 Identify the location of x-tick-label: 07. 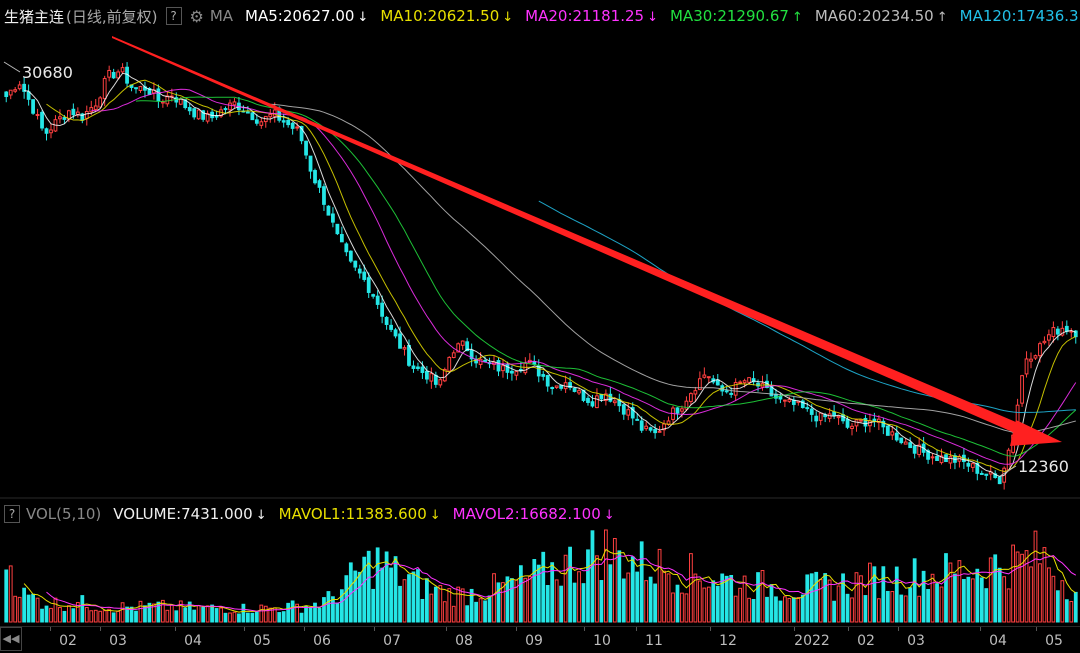
(392, 641).